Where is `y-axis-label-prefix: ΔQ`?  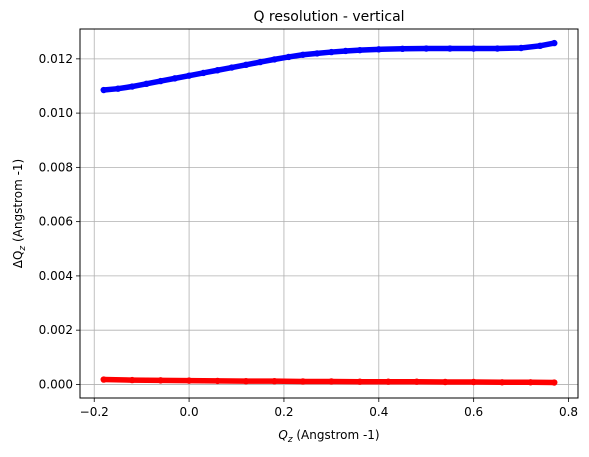
y-axis-label-prefix: ΔQ is located at coordinates (18, 260).